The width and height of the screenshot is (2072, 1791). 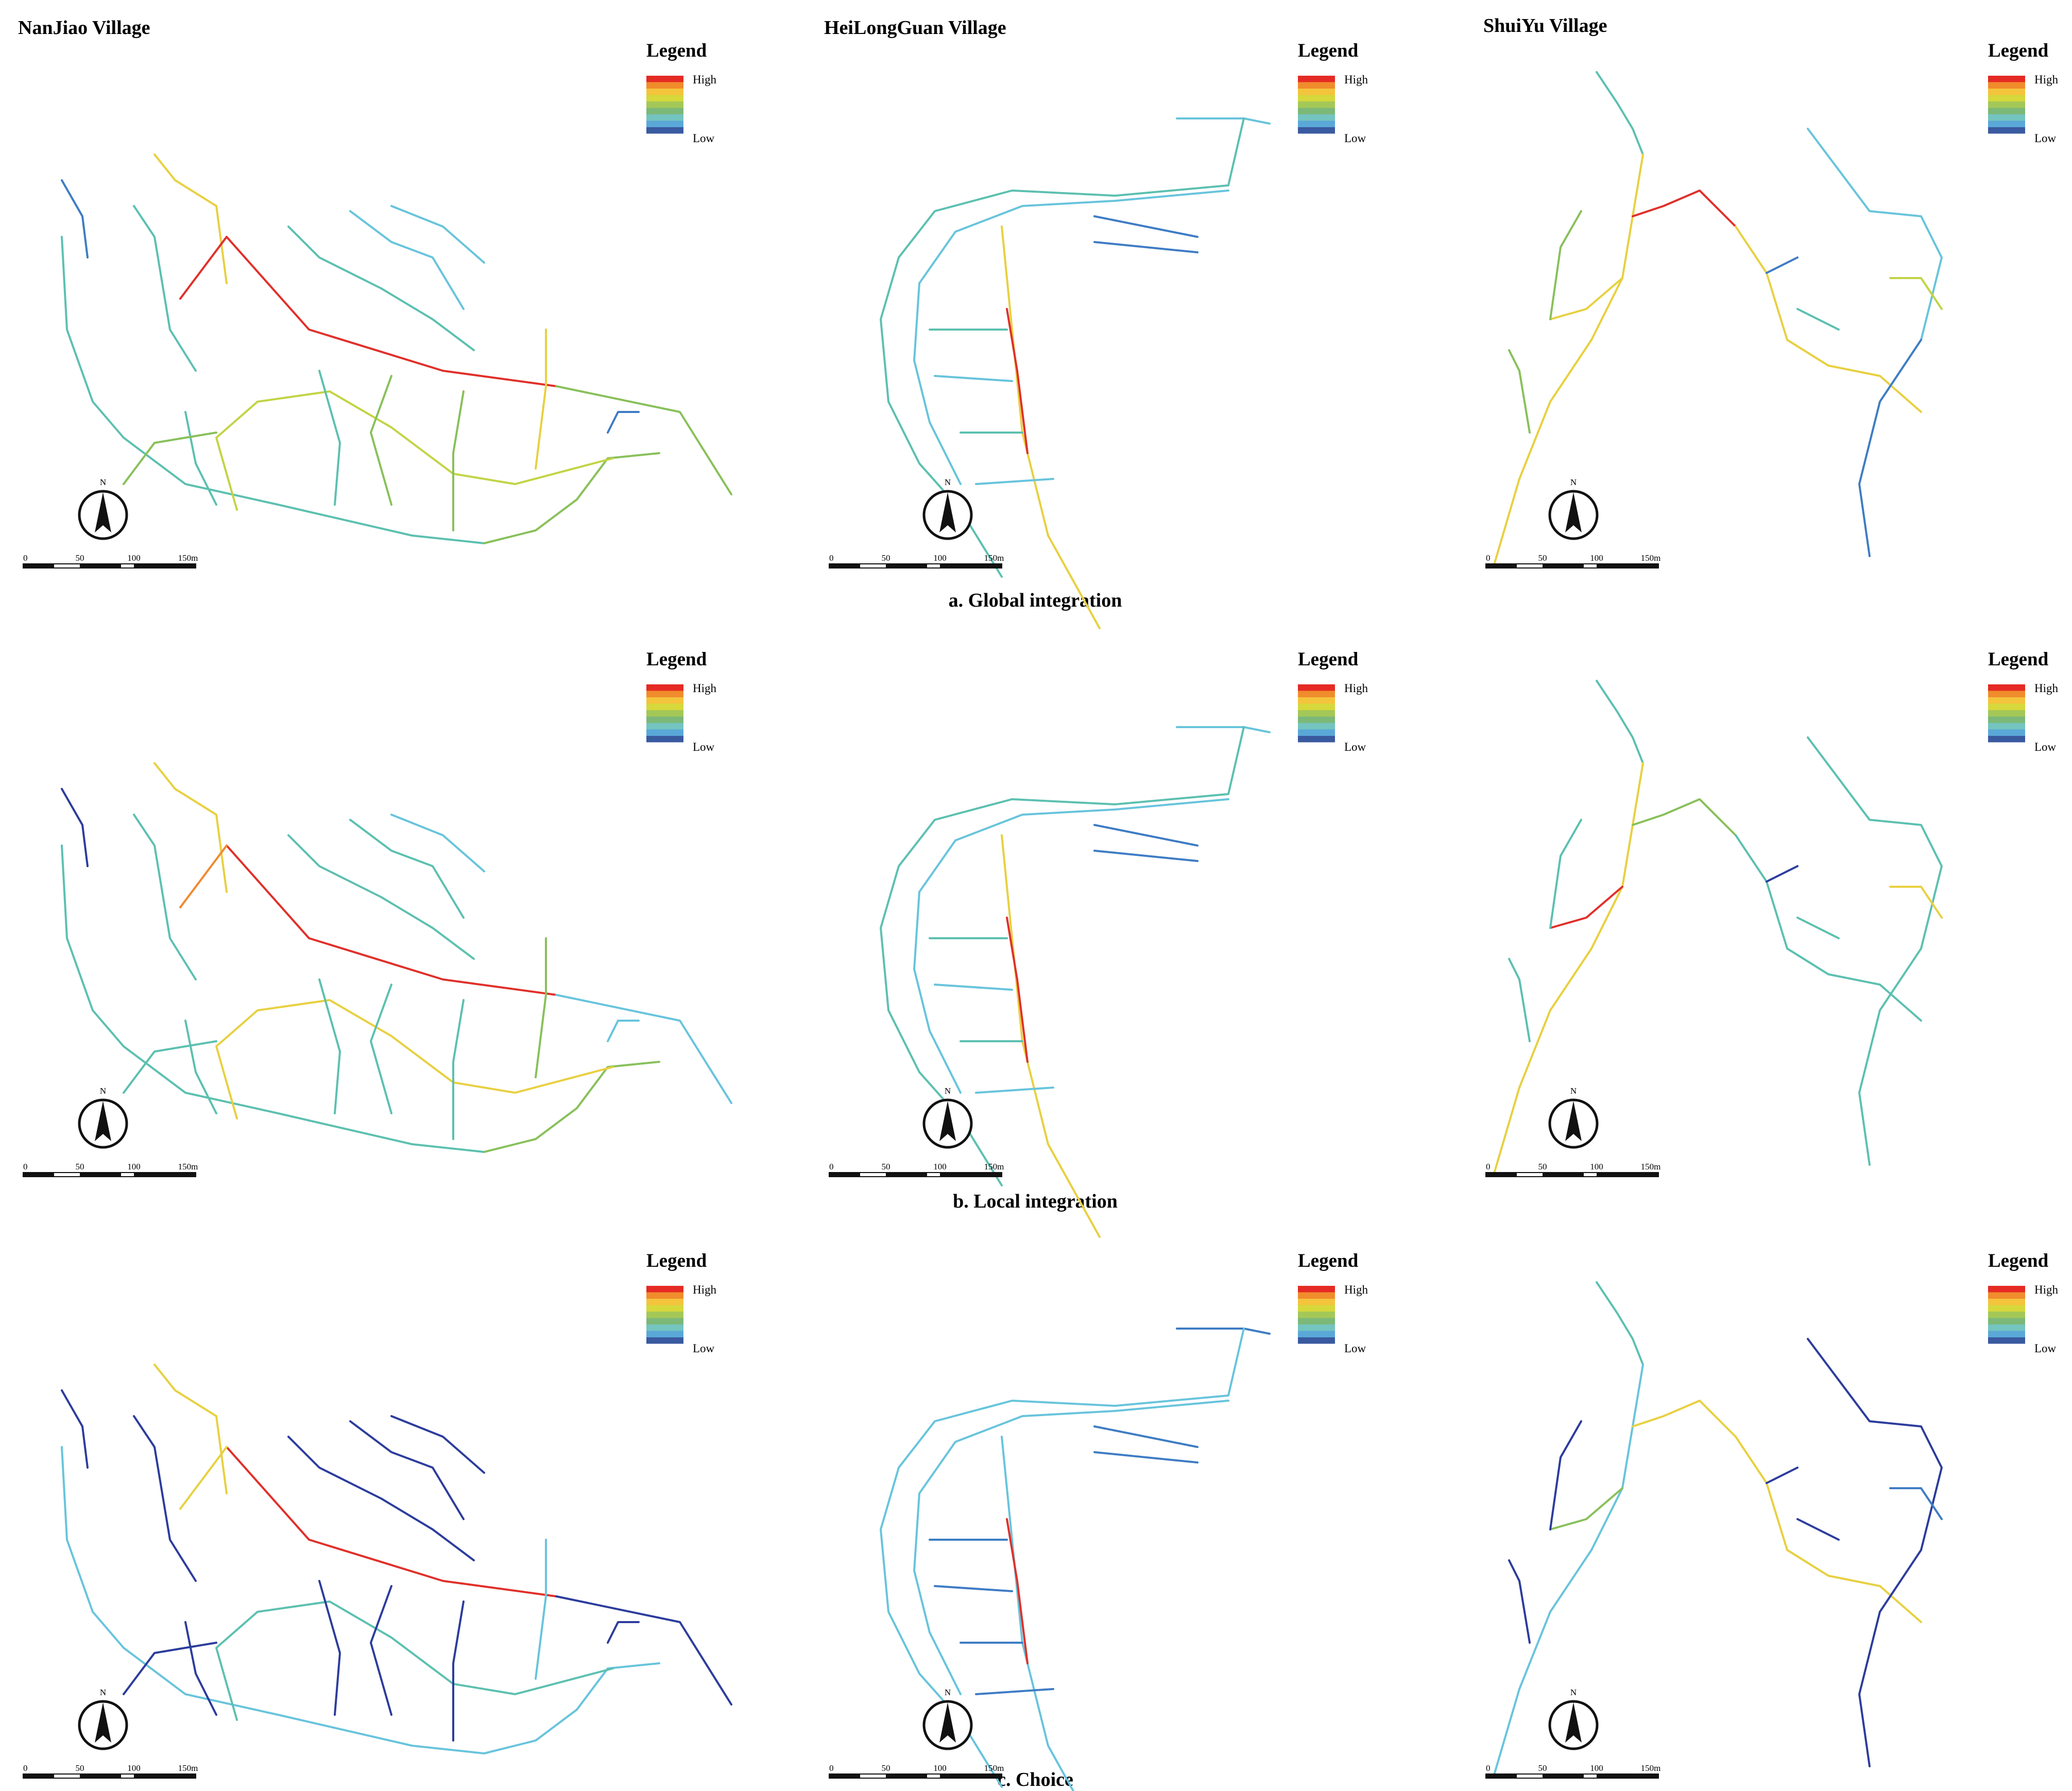 What do you see at coordinates (1035, 600) in the screenshot?
I see `row-caption-global: a. Global integration` at bounding box center [1035, 600].